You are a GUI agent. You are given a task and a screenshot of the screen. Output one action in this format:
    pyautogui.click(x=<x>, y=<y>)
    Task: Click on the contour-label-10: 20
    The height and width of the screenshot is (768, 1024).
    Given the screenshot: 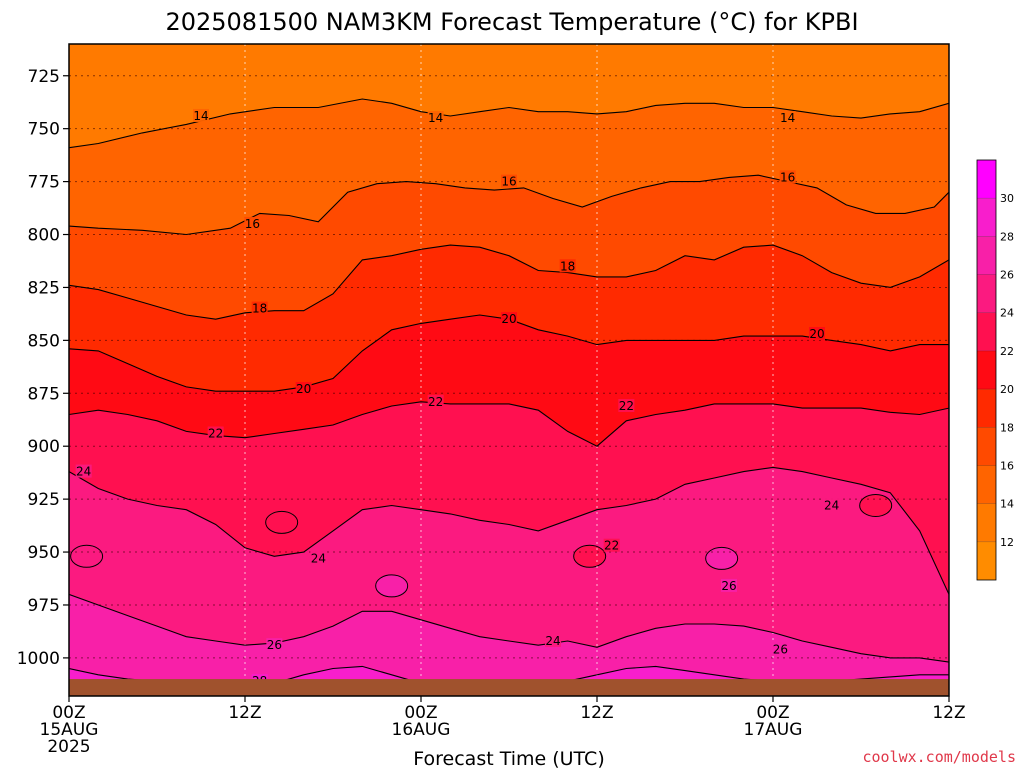 What is the action you would take?
    pyautogui.click(x=817, y=334)
    